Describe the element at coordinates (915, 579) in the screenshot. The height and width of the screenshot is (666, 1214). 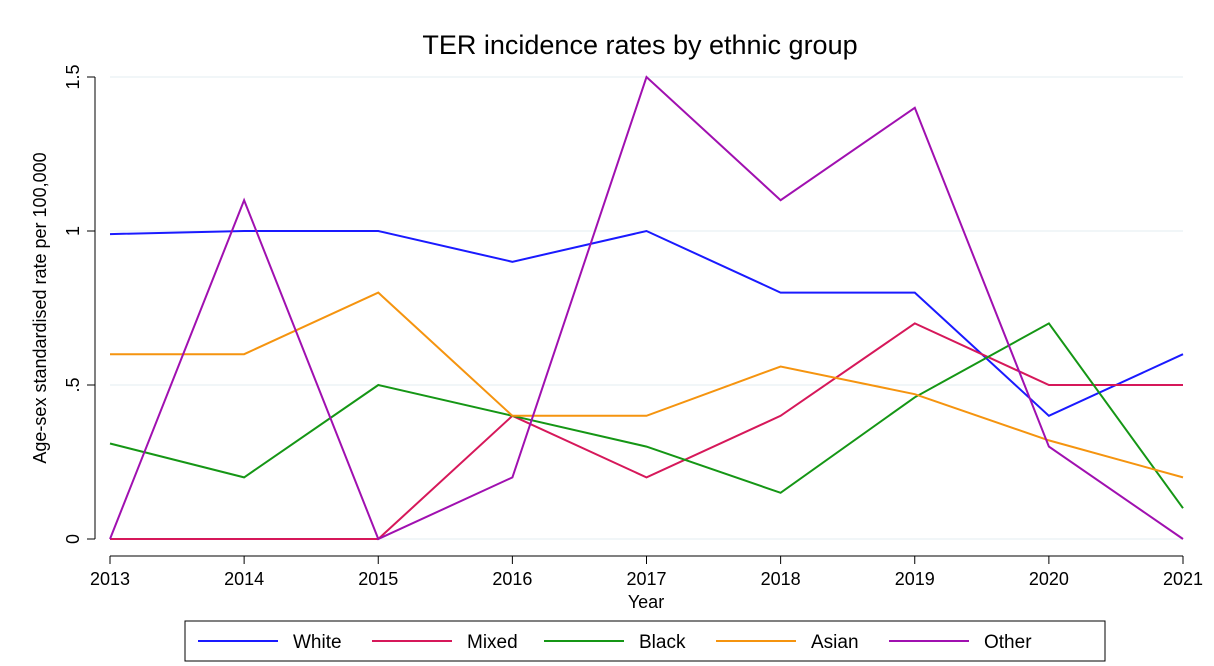
I see `x-tick-label: 2019` at that location.